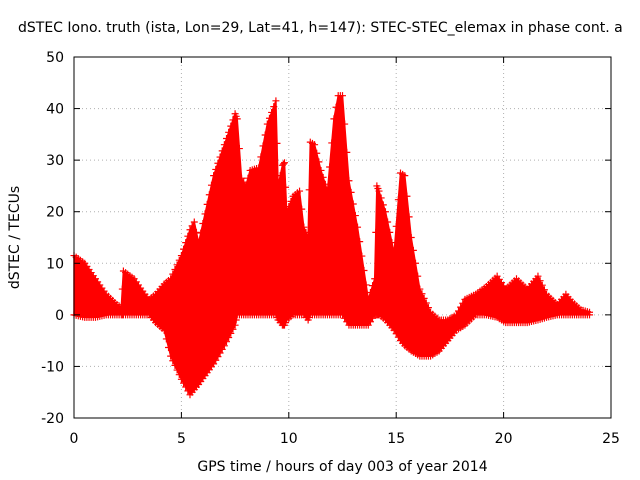 The height and width of the screenshot is (480, 640). What do you see at coordinates (59, 316) in the screenshot?
I see `y-tick-label: 0` at bounding box center [59, 316].